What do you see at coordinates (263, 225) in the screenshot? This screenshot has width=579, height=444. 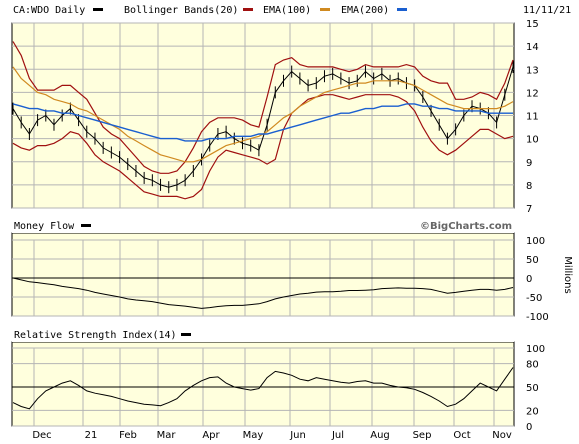 I see `money-flow-header` at bounding box center [263, 225].